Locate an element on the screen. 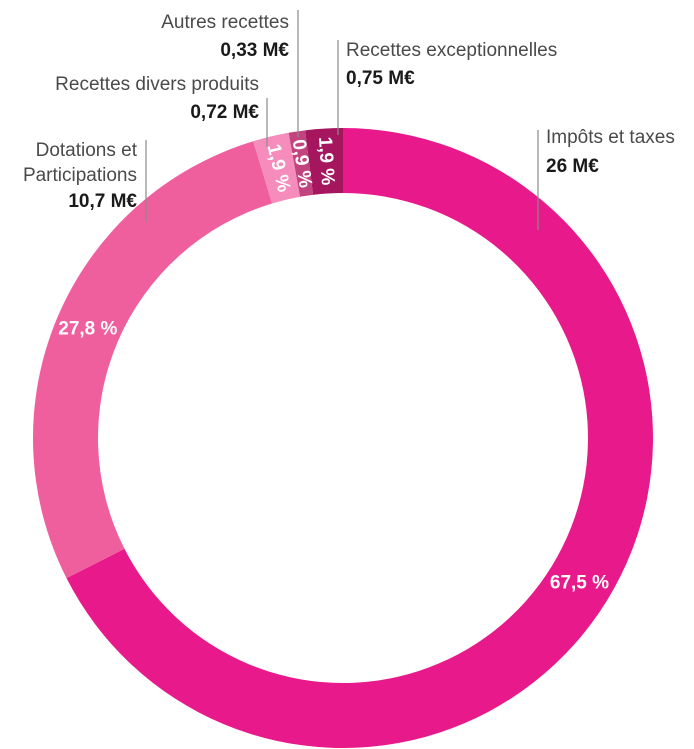 The height and width of the screenshot is (749, 694). slice-exceptionnelles is located at coordinates (324, 161).